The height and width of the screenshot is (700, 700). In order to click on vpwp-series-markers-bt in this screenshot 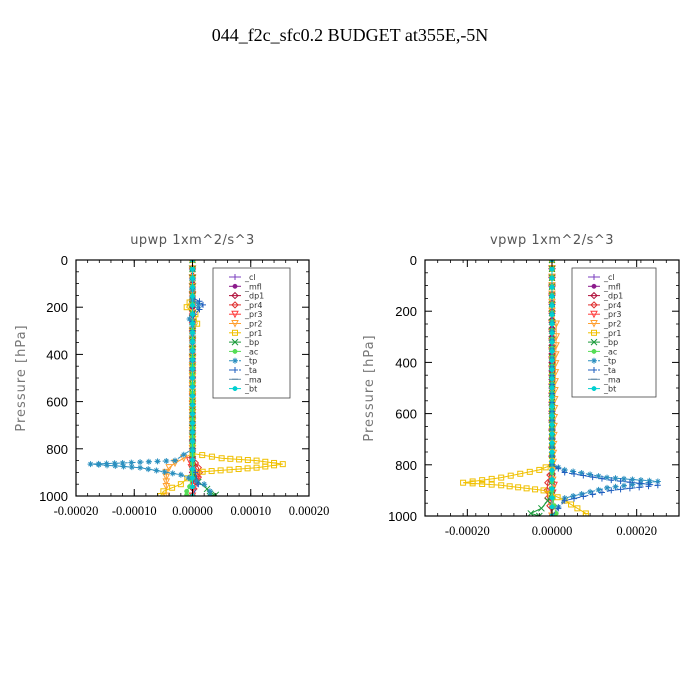, I will do `click(552, 388)`.